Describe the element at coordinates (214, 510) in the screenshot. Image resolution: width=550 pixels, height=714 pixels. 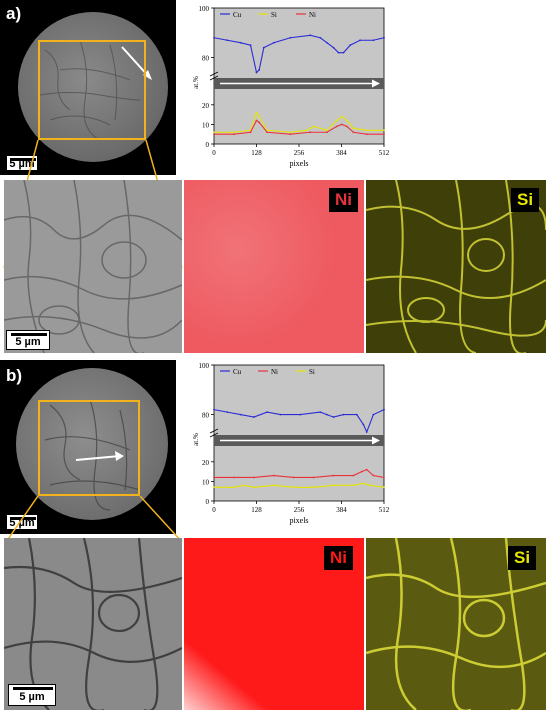
I see `panel-b-chart-xtick-label-0: 0` at that location.